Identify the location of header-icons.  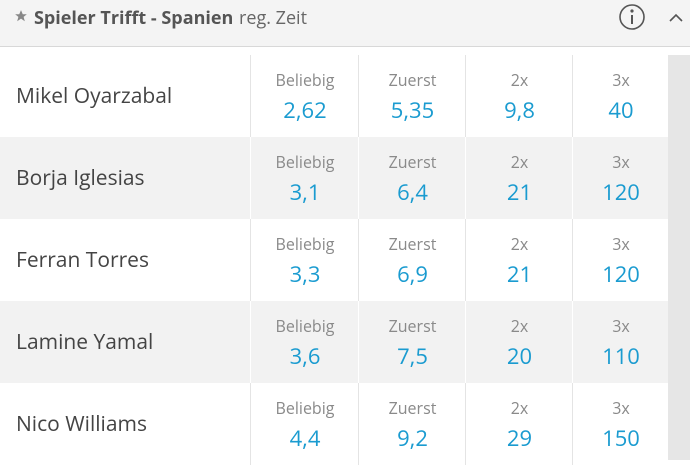
(651, 17).